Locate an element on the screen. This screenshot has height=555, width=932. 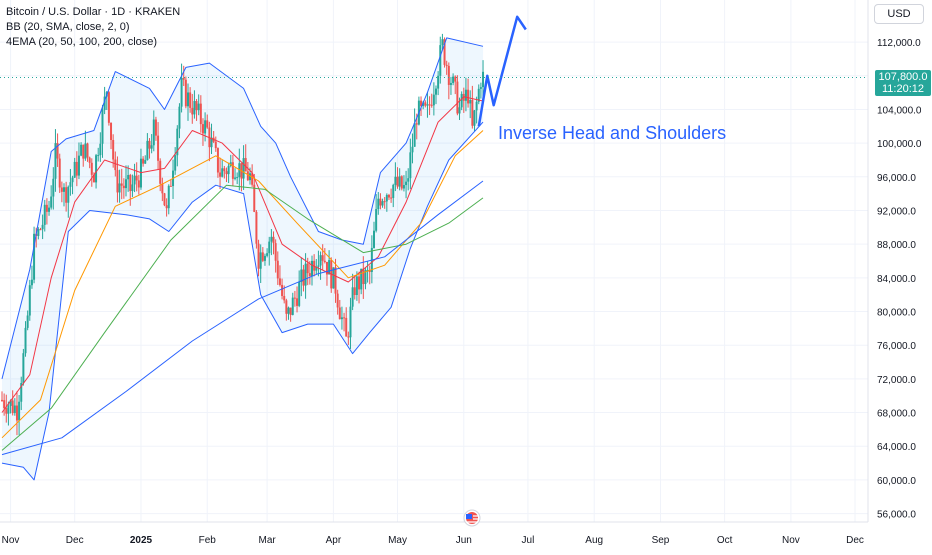
y-tick-label: 80,000.0 is located at coordinates (896, 313).